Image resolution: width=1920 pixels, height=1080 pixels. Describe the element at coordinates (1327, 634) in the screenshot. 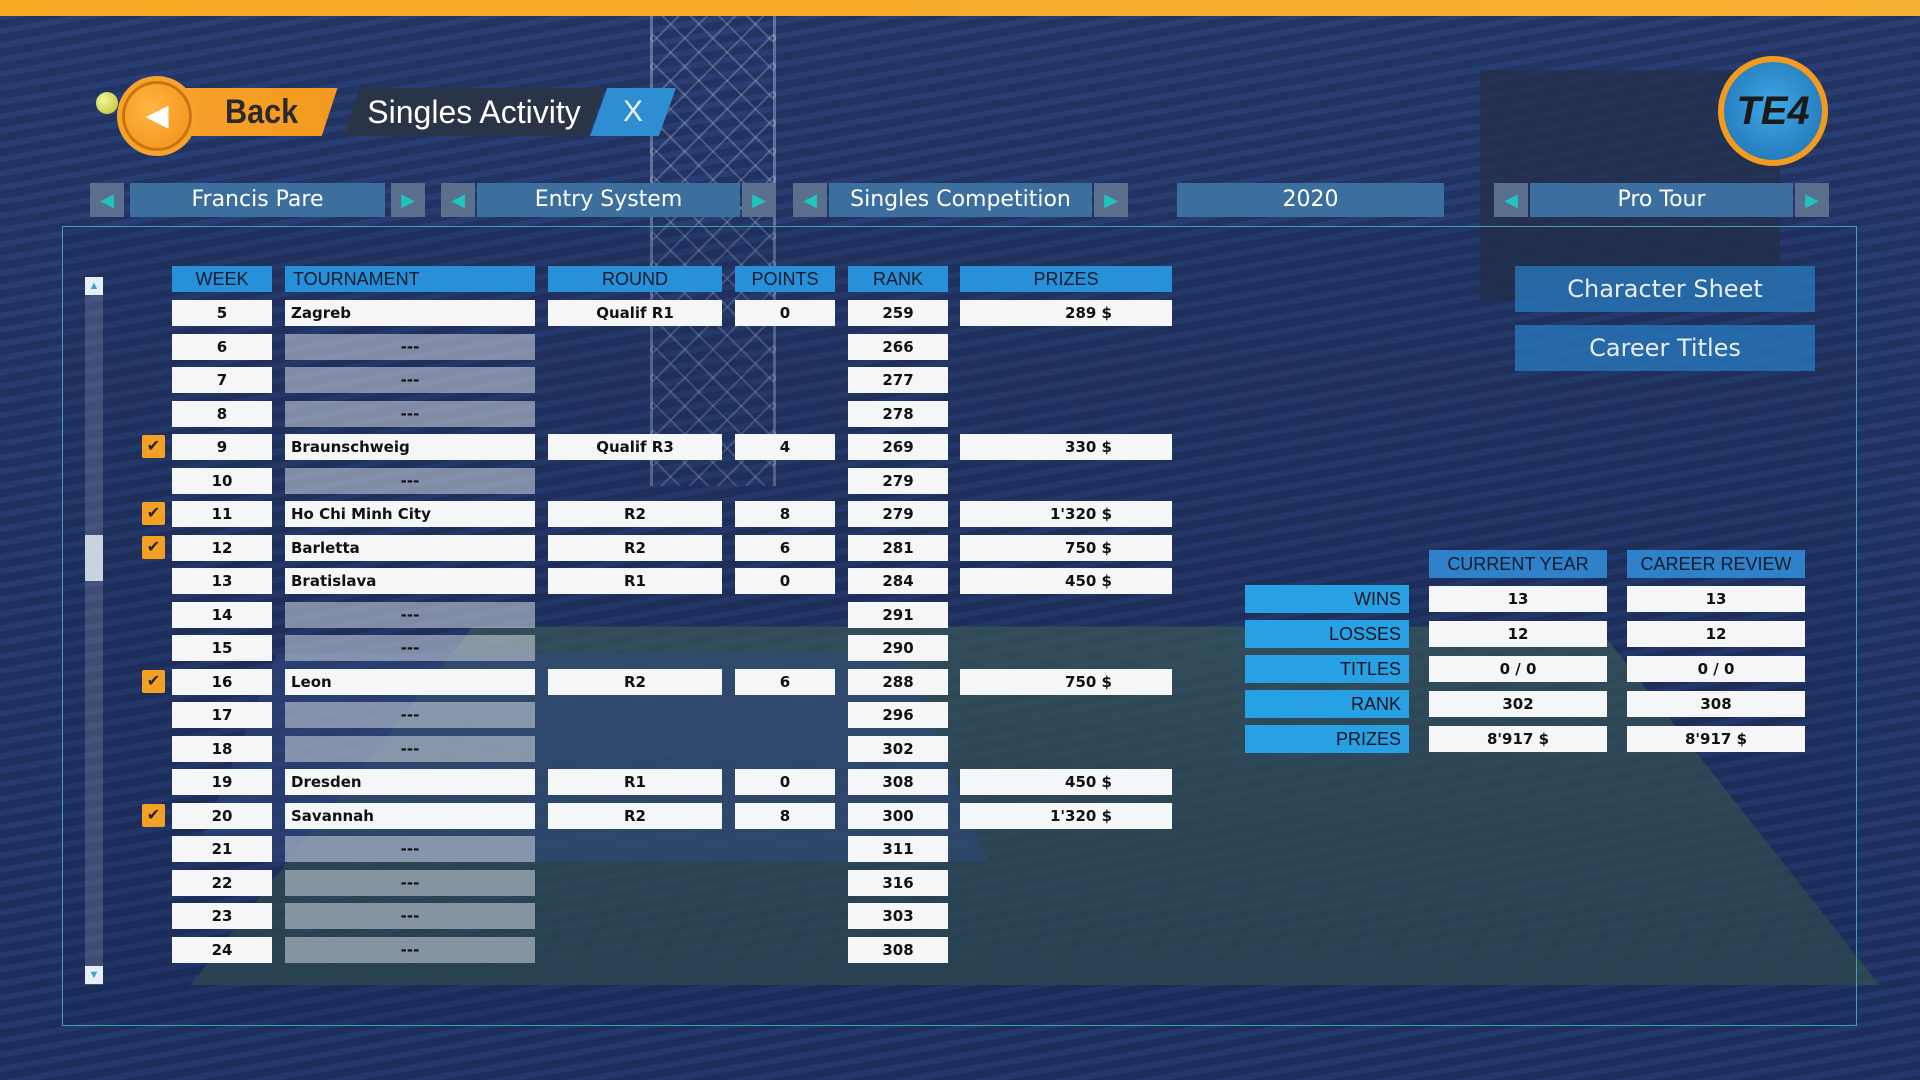

I see `stat-label-losses: LOSSES` at that location.